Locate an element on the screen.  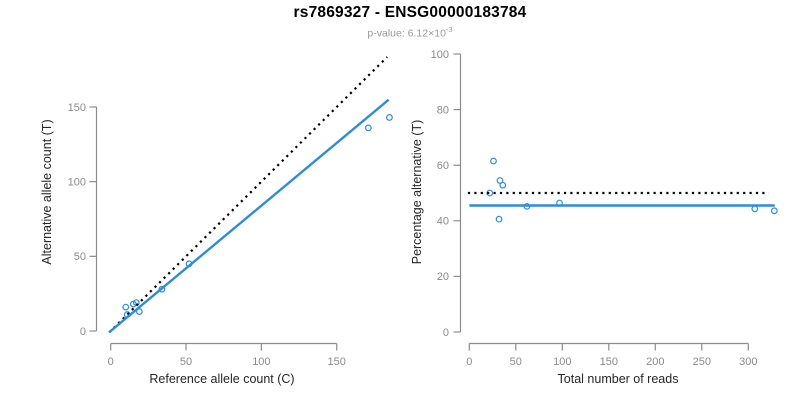
y-tick-label: 20 is located at coordinates (443, 277).